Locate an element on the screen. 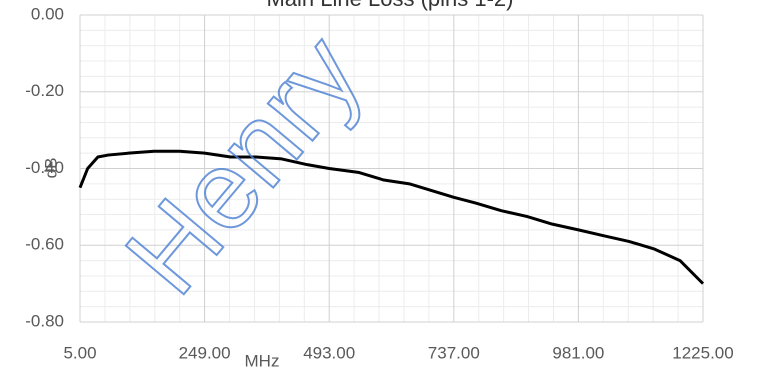  y-tick-label: 0.00 is located at coordinates (47, 13).